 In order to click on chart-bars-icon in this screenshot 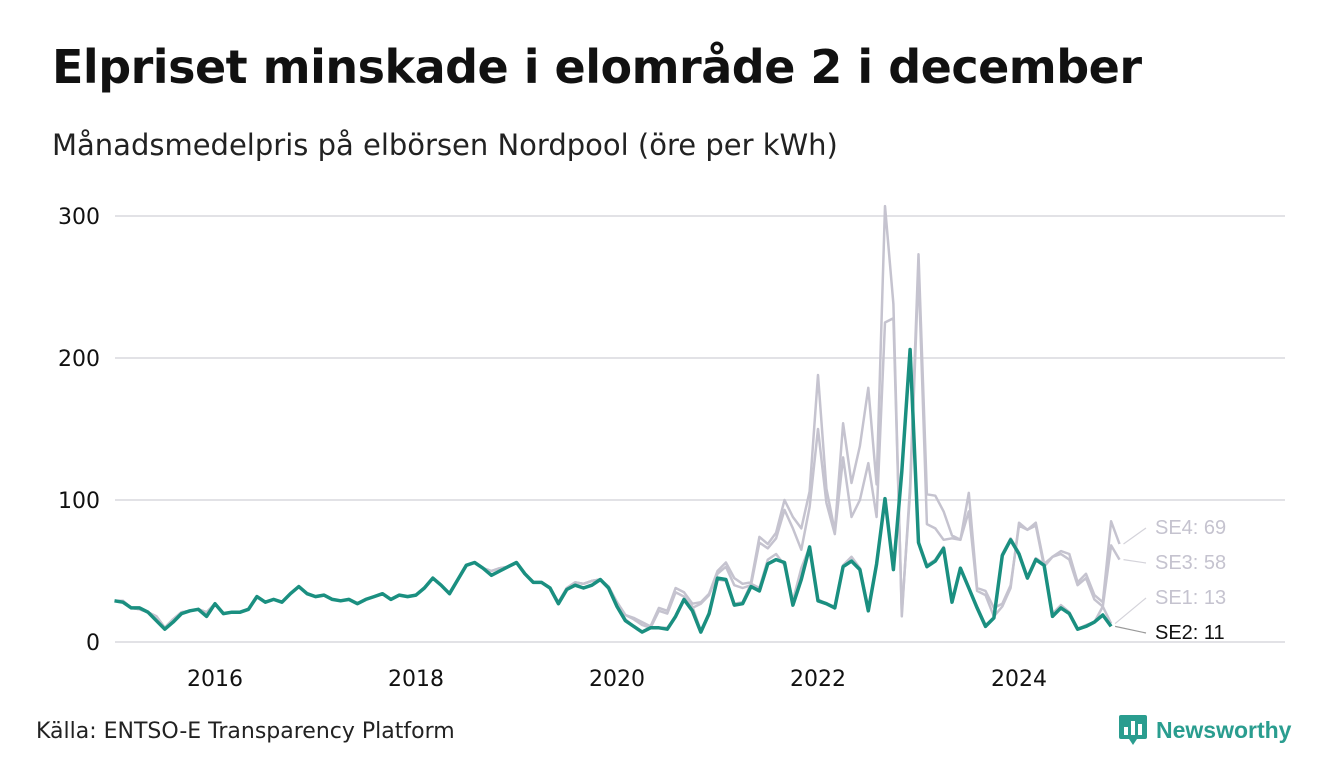, I will do `click(1133, 730)`.